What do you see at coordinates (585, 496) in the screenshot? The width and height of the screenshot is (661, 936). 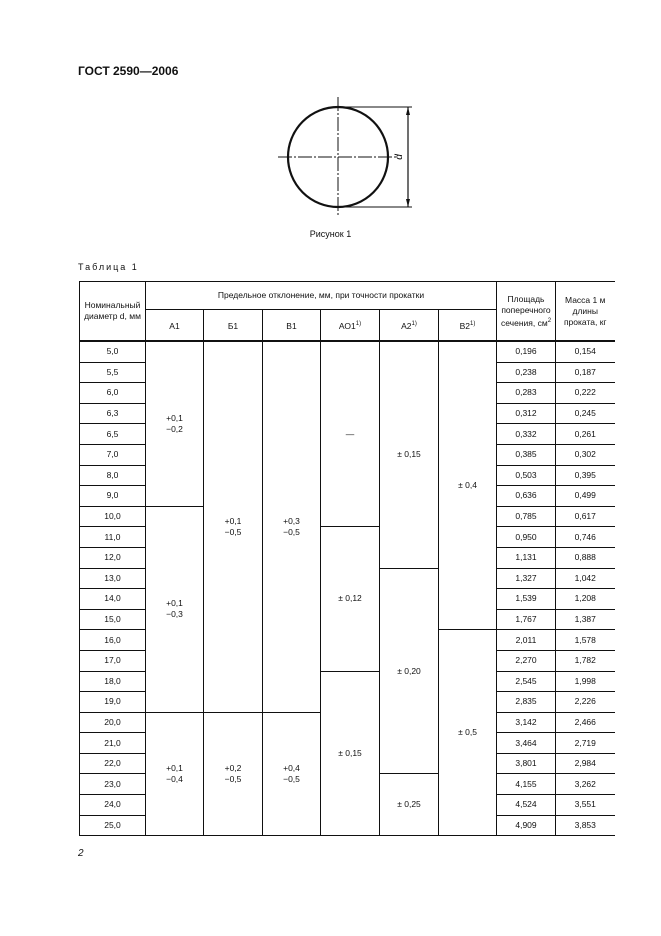 I see `mass-cell: 0,499` at bounding box center [585, 496].